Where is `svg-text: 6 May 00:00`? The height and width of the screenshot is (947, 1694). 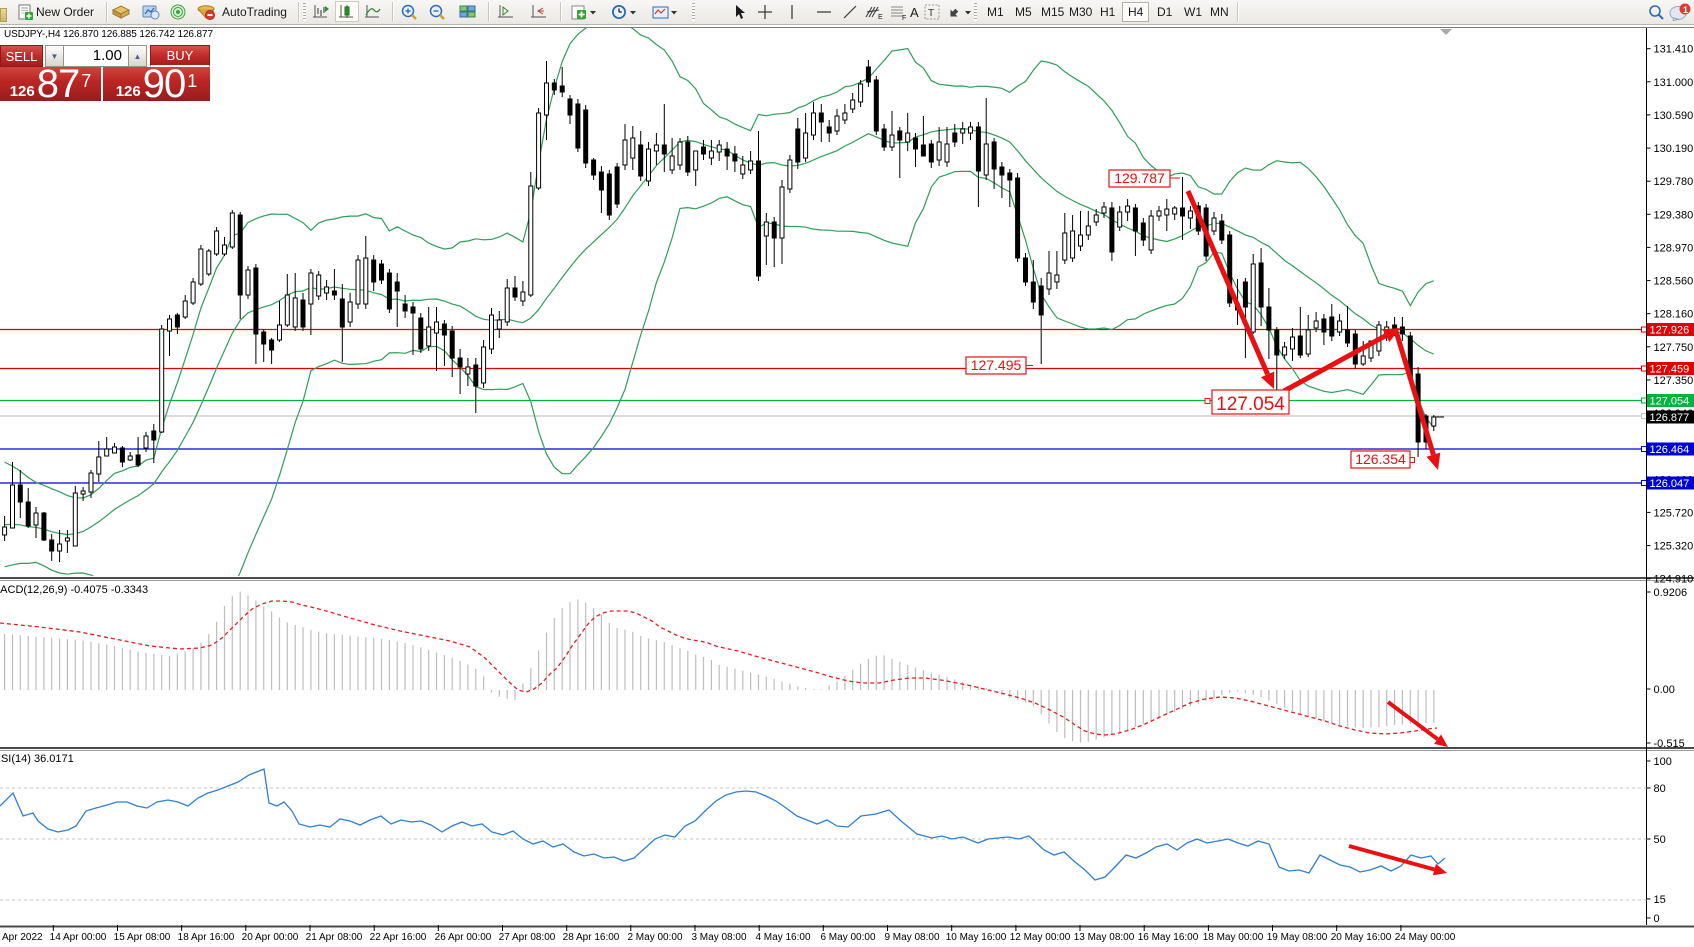 svg-text: 6 May 00:00 is located at coordinates (847, 937).